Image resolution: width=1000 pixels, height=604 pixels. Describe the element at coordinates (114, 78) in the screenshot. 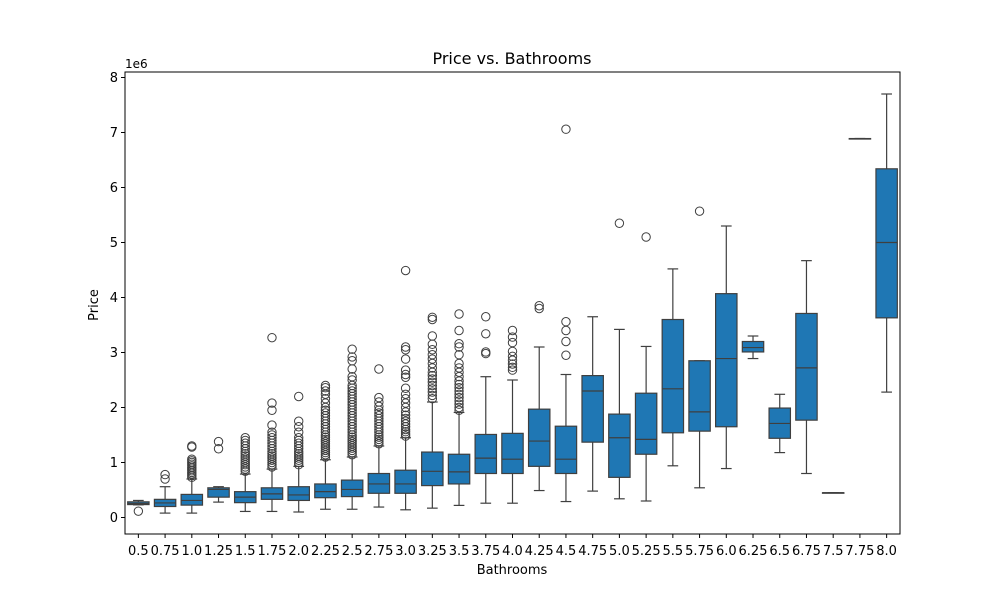

I see `y-tick-label: 8` at that location.